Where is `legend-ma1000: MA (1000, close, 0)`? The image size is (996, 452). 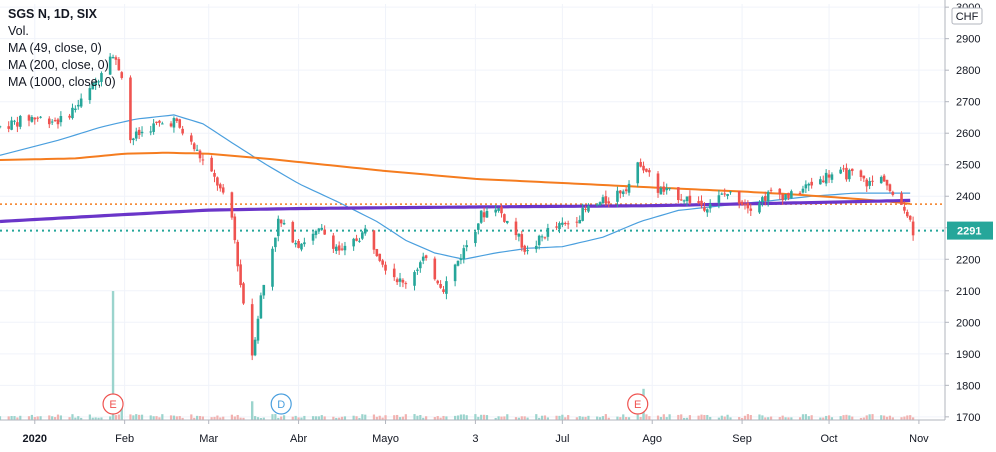
legend-ma1000: MA (1000, close, 0) is located at coordinates (62, 82).